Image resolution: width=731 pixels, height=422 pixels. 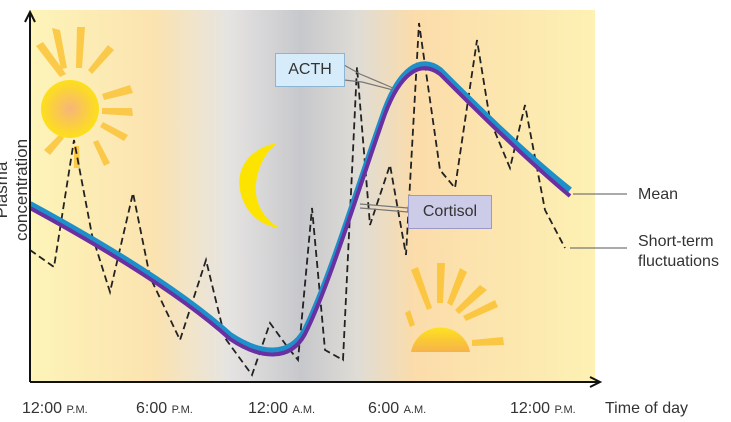 What do you see at coordinates (310, 70) in the screenshot?
I see `acth-label: ACTH` at bounding box center [310, 70].